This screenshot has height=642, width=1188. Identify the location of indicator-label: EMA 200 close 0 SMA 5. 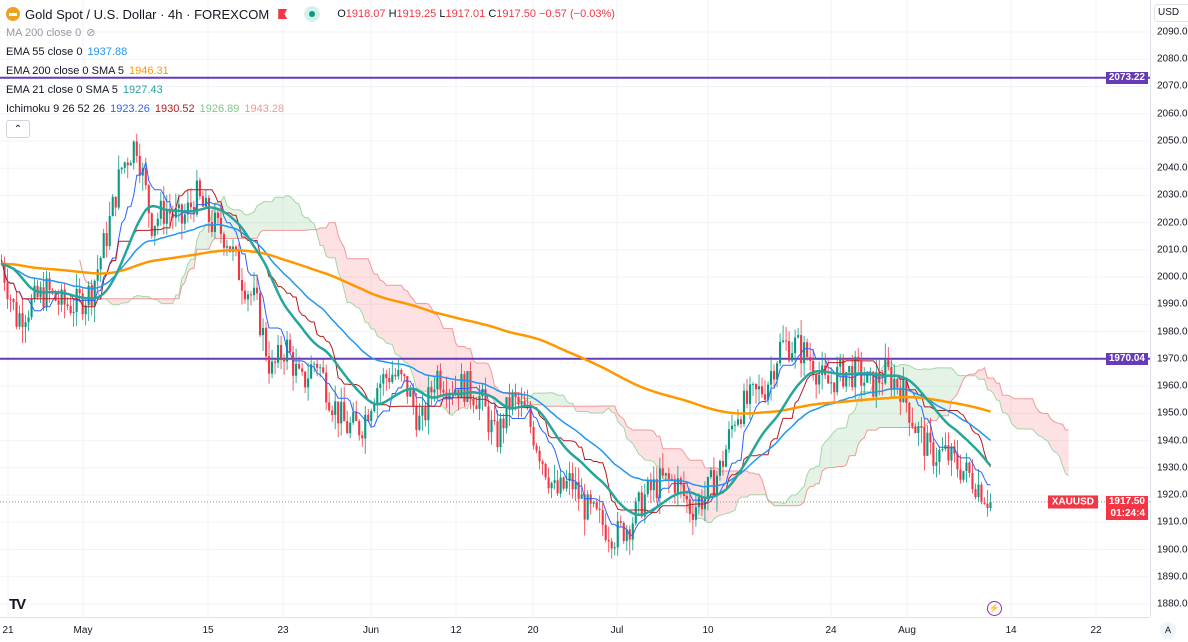
(65, 71).